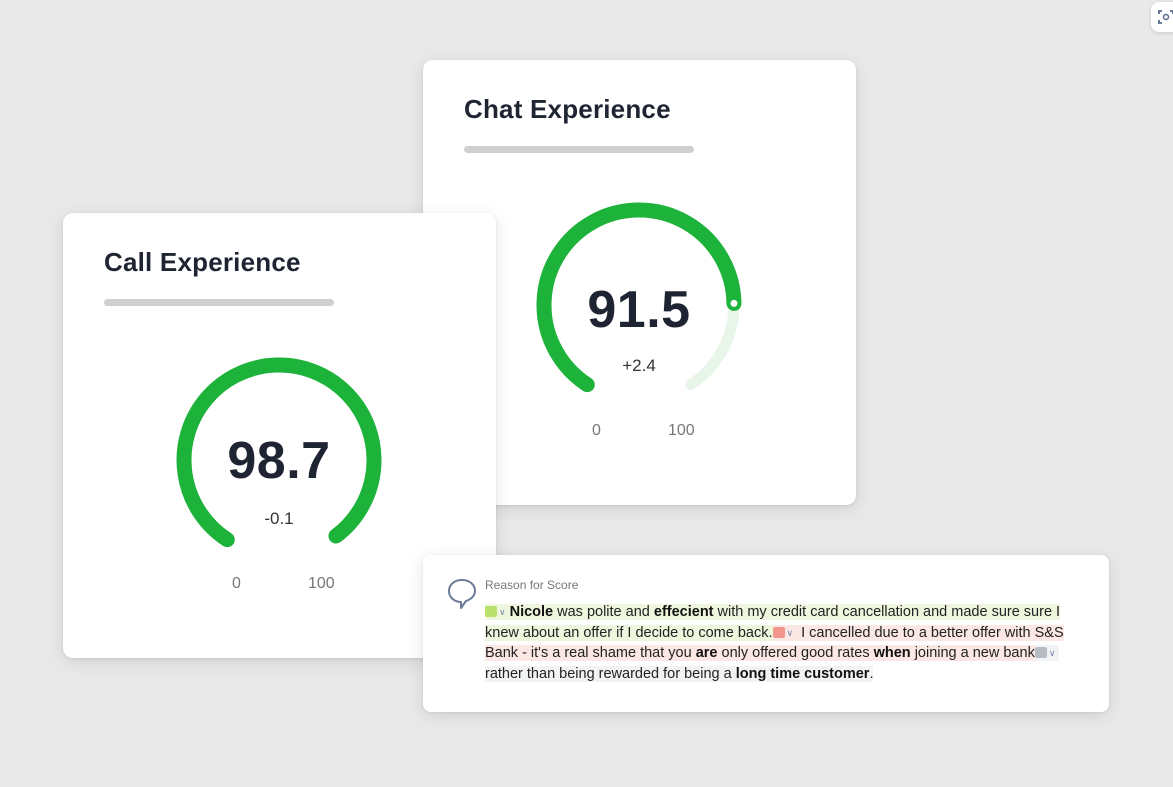  I want to click on score-gauge: 98.7 -0.1, so click(279, 460).